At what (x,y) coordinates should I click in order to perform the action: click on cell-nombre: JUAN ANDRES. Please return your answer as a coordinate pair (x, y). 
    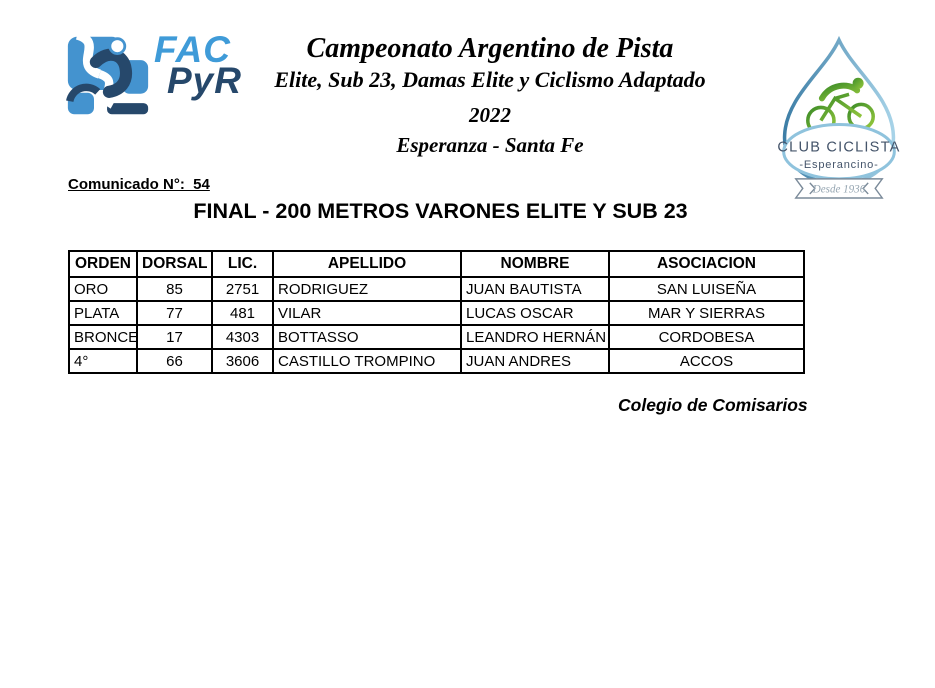
    Looking at the image, I should click on (535, 361).